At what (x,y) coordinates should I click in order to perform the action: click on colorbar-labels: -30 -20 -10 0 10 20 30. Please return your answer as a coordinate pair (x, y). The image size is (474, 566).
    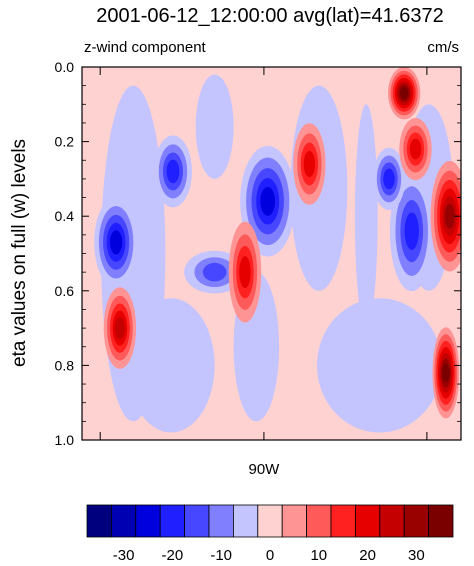
    Looking at the image, I should click on (269, 555).